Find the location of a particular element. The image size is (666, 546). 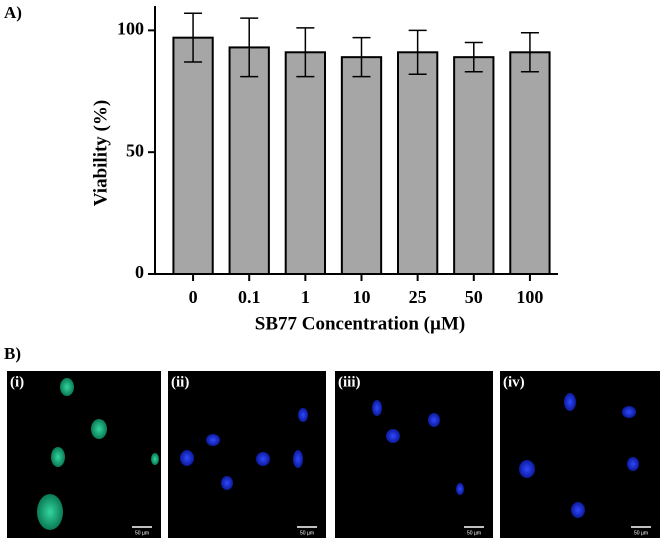

image-label: (iii) is located at coordinates (349, 382).